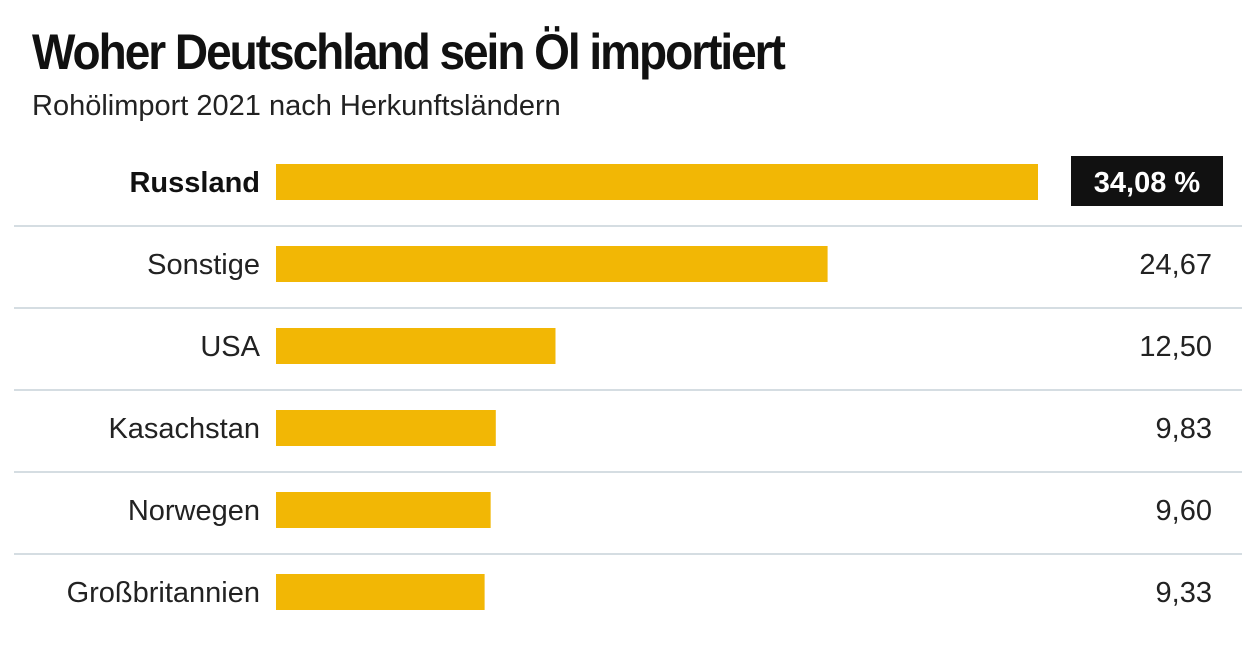 This screenshot has height=660, width=1242. Describe the element at coordinates (230, 347) in the screenshot. I see `category-label: USA` at that location.